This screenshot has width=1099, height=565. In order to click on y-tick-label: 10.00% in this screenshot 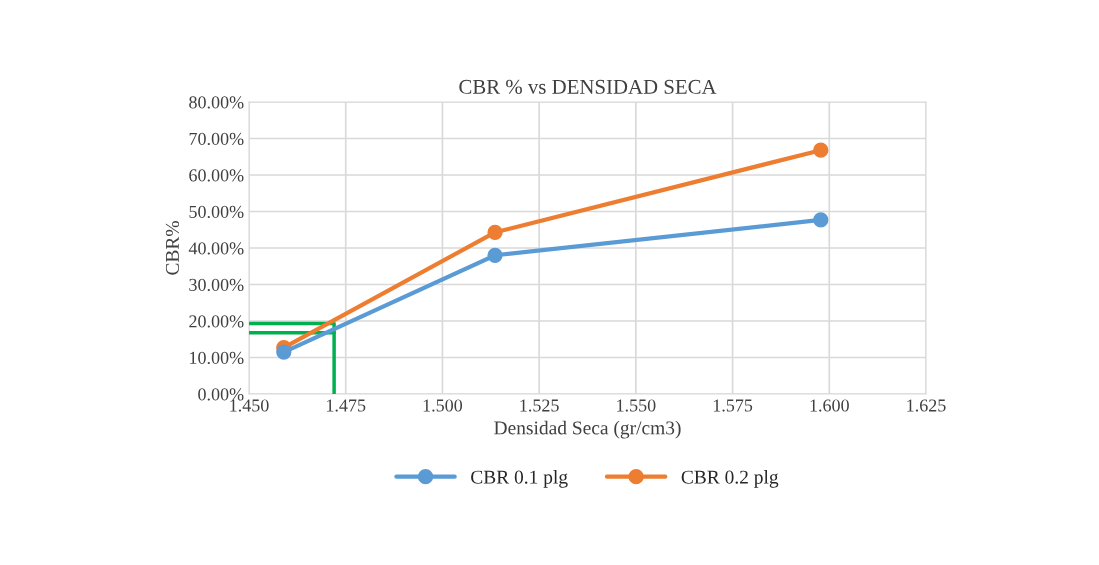, I will do `click(217, 358)`.